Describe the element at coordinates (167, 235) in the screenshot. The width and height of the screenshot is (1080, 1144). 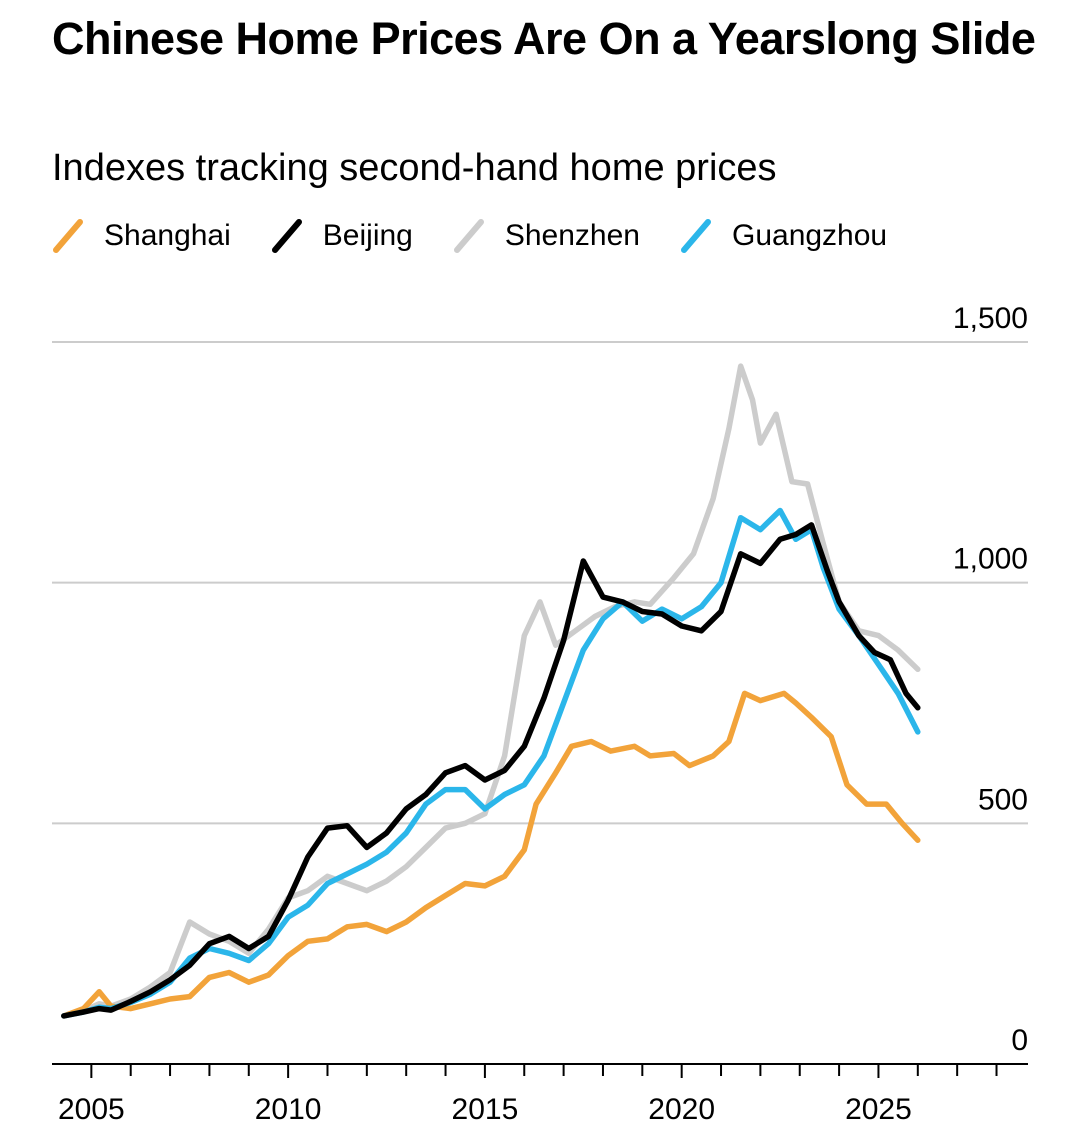
I see `legend-label-shanghai: Shanghai` at that location.